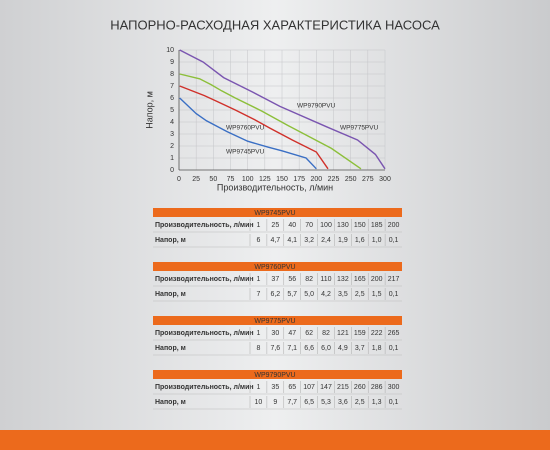 This screenshot has height=450, width=550. Describe the element at coordinates (343, 402) in the screenshot. I see `table-cell: 3,6` at that location.